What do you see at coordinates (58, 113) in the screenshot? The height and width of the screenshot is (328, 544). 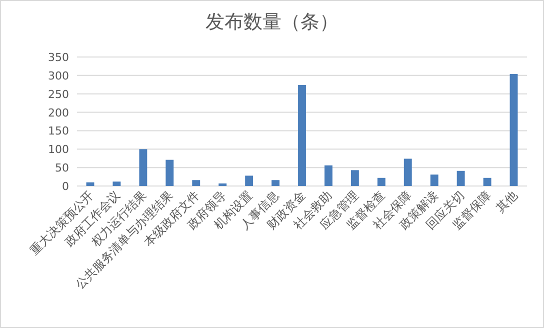 I see `y-tick-label: 200` at bounding box center [58, 113].